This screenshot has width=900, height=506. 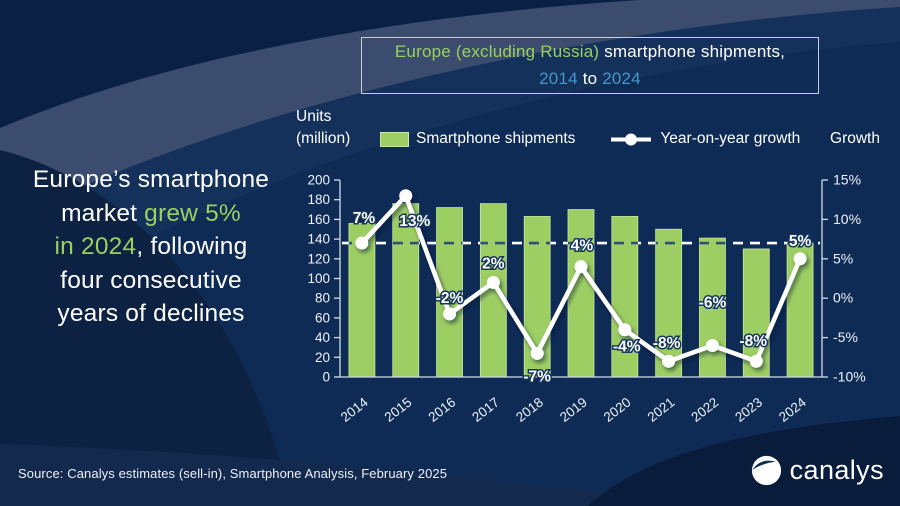 I want to click on growth-point-2023, so click(x=756, y=361).